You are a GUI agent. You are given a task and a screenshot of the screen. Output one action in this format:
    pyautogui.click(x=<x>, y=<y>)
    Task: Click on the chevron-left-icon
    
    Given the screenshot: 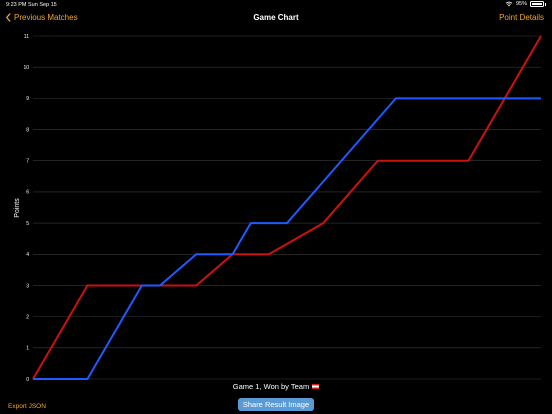 What is the action you would take?
    pyautogui.click(x=8, y=17)
    